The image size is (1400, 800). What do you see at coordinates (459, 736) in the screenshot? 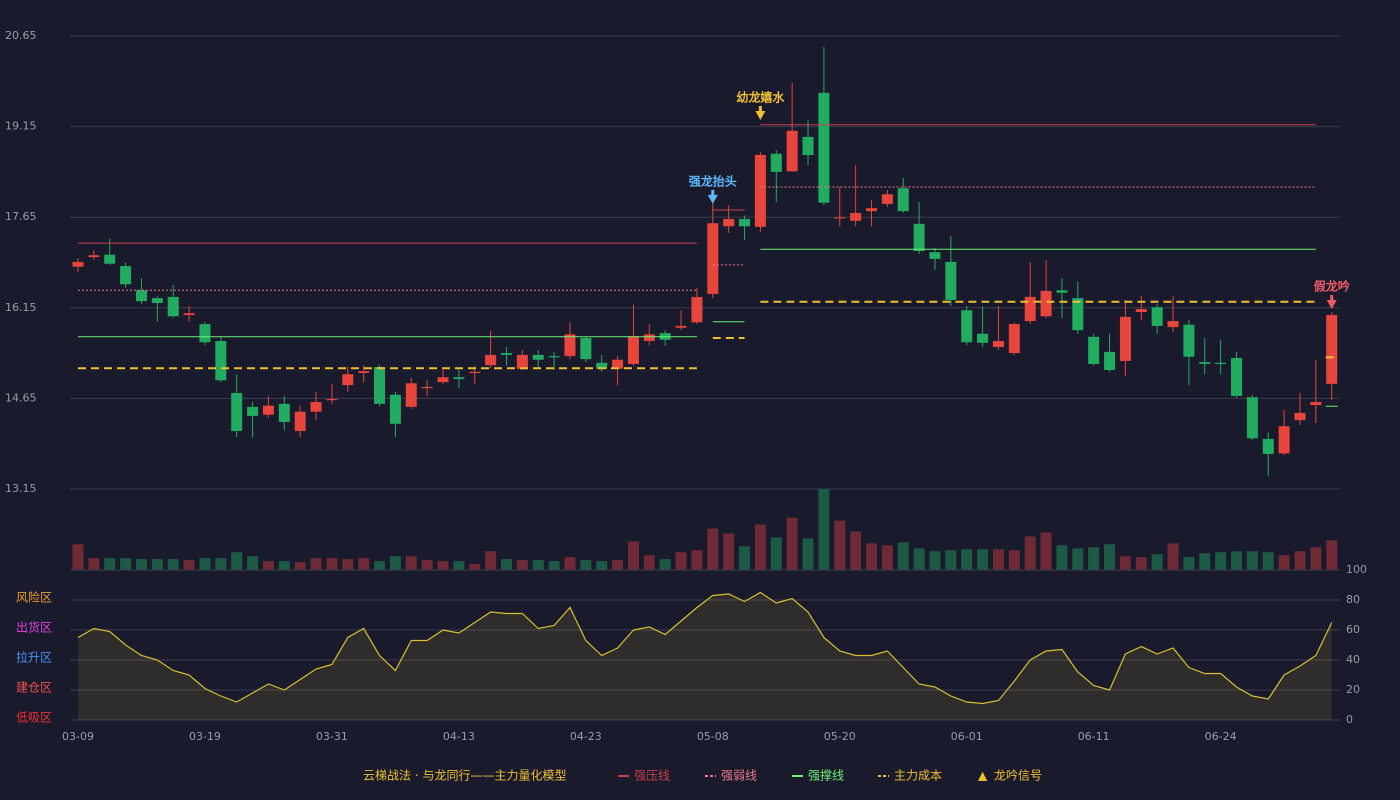
I see `x-tick-label: 04-13` at bounding box center [459, 736].